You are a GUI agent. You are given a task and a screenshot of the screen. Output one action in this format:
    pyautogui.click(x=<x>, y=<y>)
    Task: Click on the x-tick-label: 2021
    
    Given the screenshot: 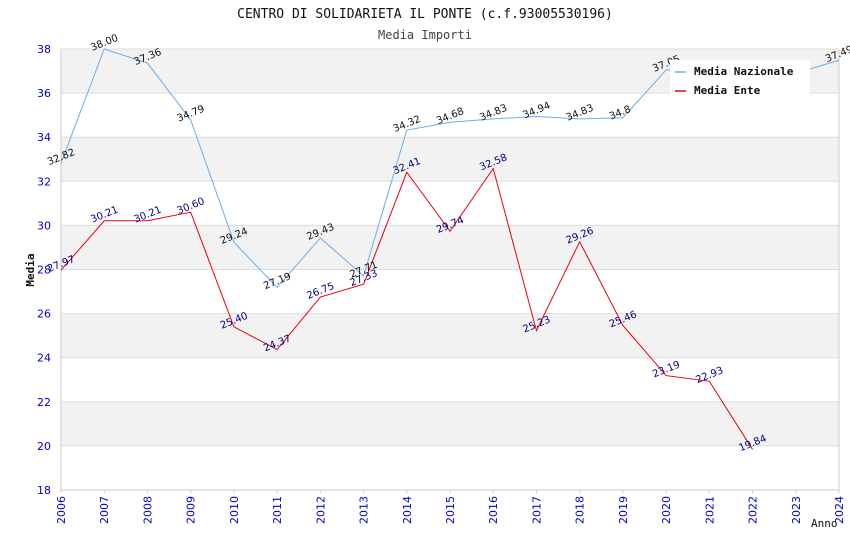 What is the action you would take?
    pyautogui.click(x=709, y=510)
    